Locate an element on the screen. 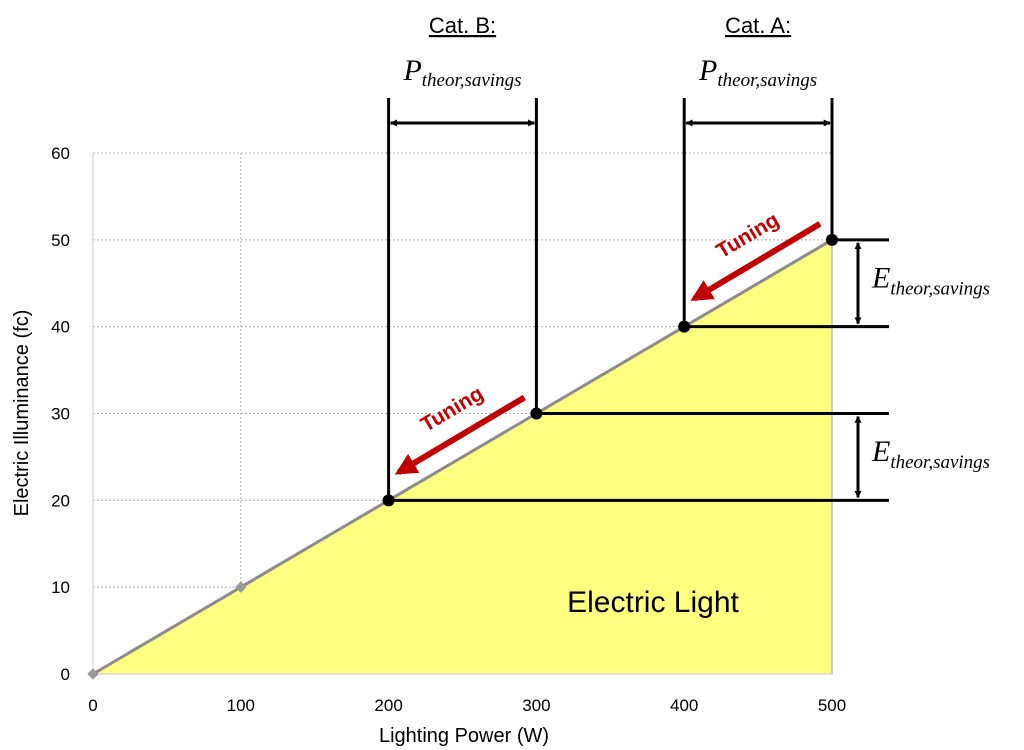 The height and width of the screenshot is (750, 1024). x-tick-label: 100 is located at coordinates (241, 705).